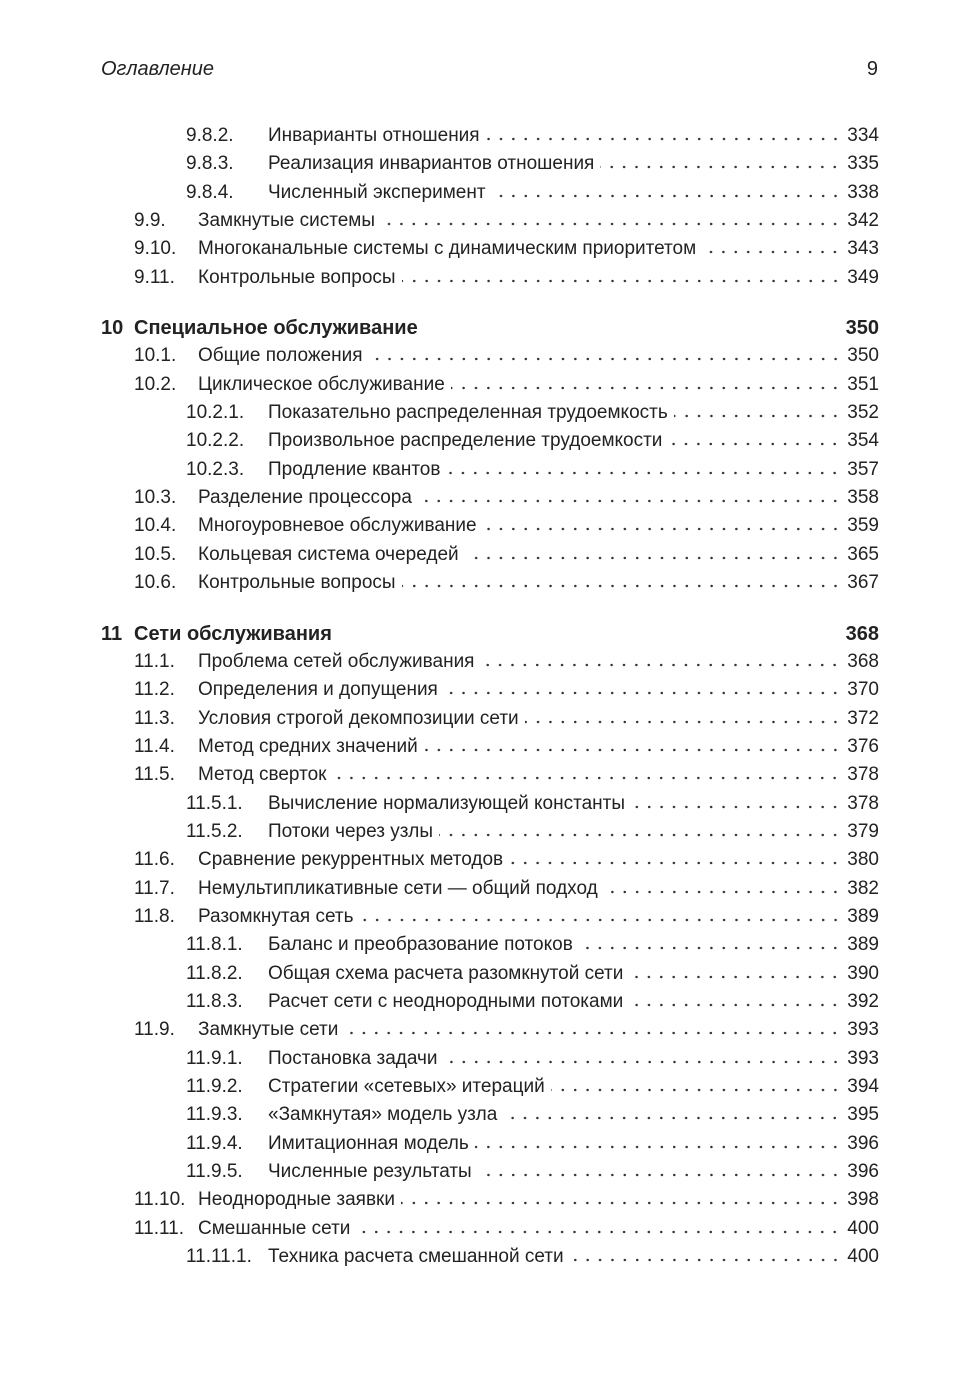  Describe the element at coordinates (490, 139) in the screenshot. I see `toc-subsection: 9.8.2. Инварианты отношения 334` at that location.